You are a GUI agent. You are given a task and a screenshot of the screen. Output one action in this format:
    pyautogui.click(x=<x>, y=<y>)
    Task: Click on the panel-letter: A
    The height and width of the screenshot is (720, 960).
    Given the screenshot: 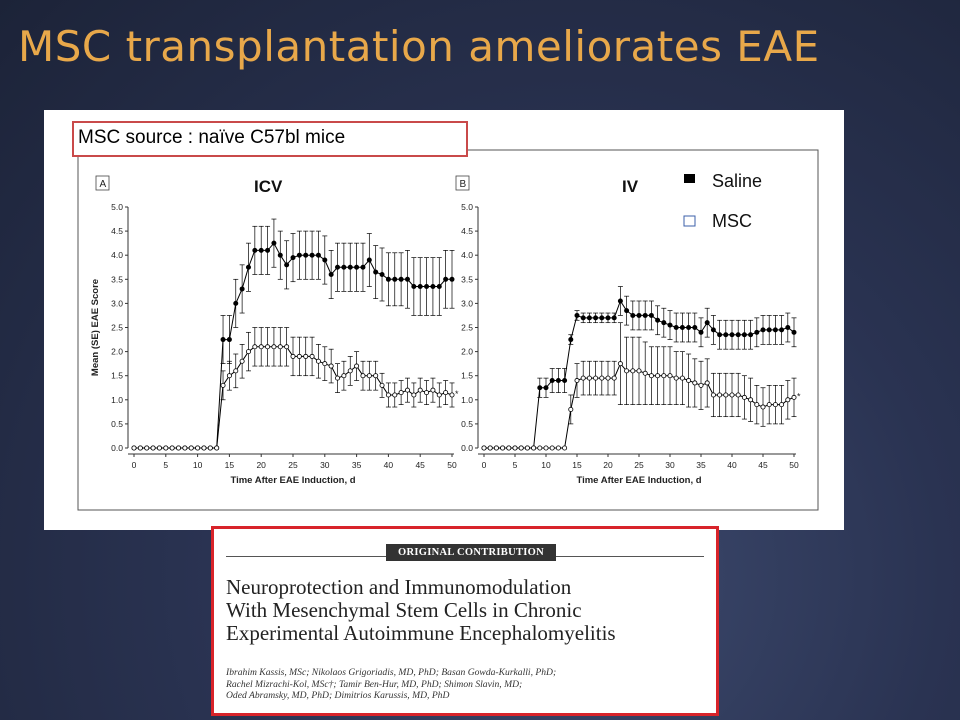 What is the action you would take?
    pyautogui.click(x=103, y=184)
    